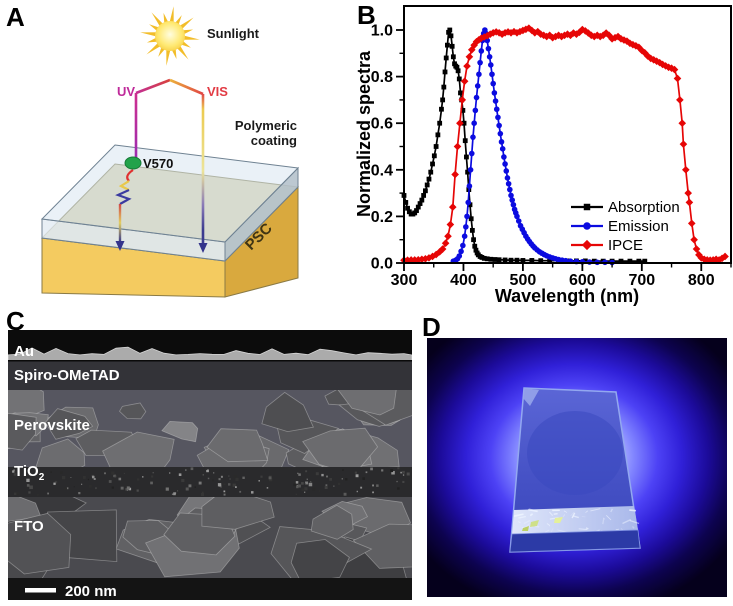  What do you see at coordinates (233, 33) in the screenshot?
I see `sunlight-label: Sunlight` at bounding box center [233, 33].